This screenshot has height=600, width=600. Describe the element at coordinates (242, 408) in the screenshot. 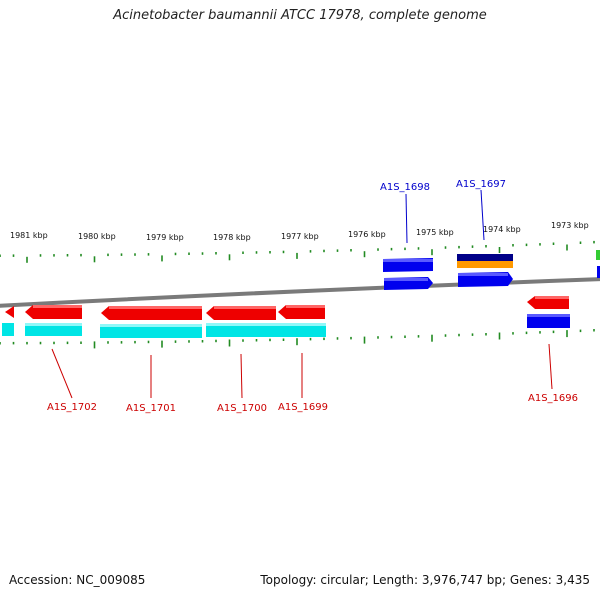

I see `gene-label-A1S_1700: A1S_1700` at that location.